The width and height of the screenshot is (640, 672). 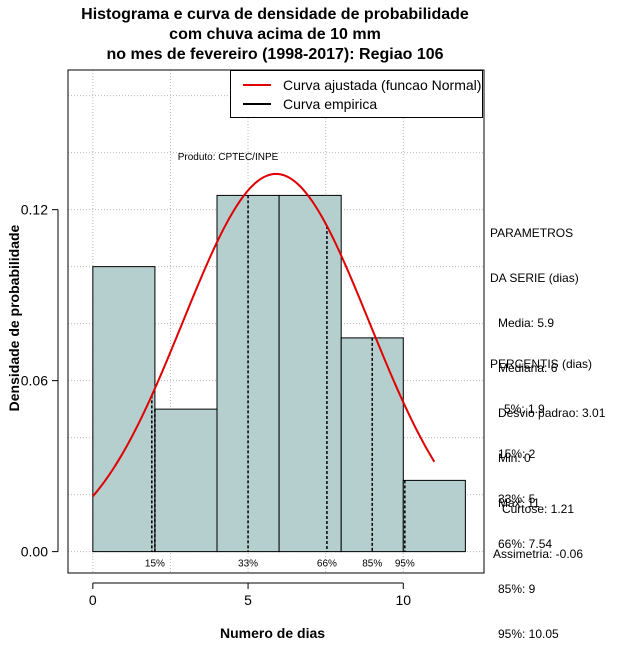 I want to click on percentile-label-5: 95%, so click(x=405, y=564).